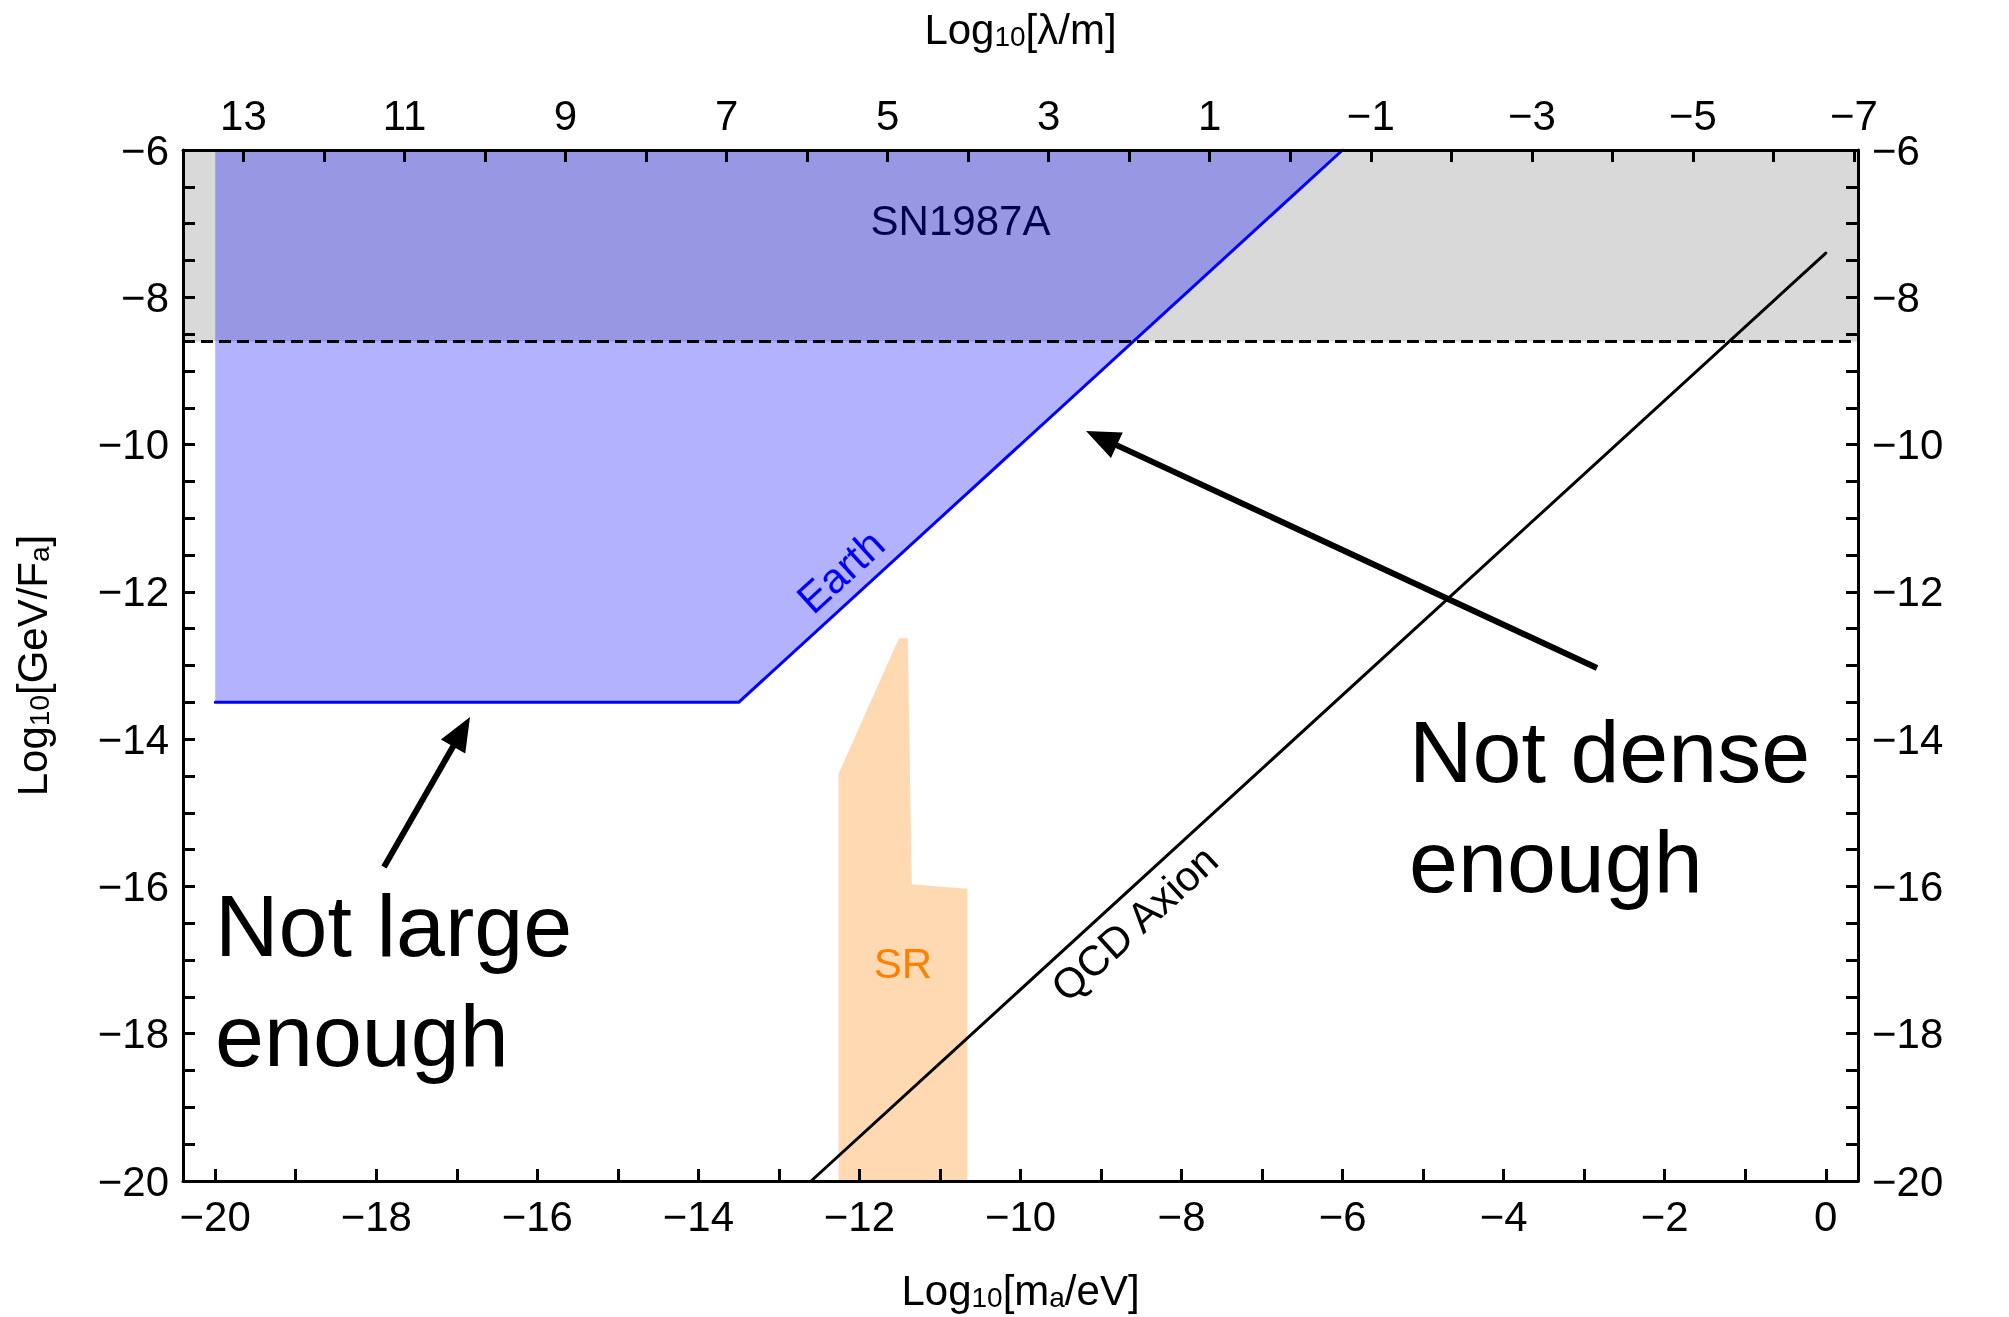  I want to click on x-tick-label: −6, so click(1342, 1216).